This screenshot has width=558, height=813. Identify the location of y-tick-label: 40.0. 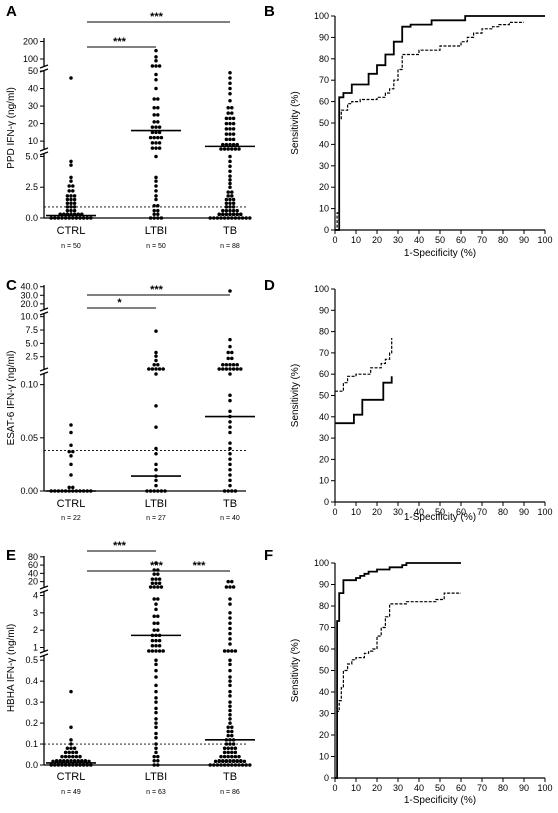
(29, 287).